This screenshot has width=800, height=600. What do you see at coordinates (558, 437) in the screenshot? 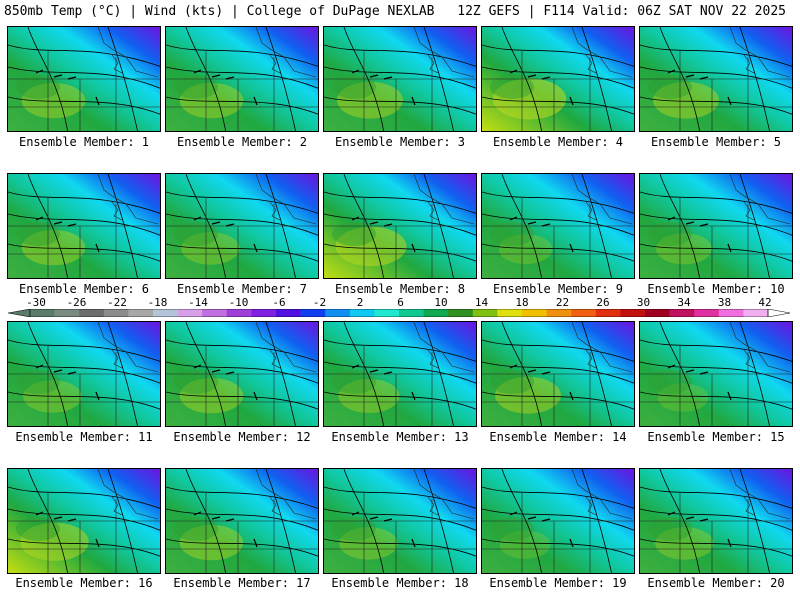
I see `ensemble-member-label: Ensemble Member: 14` at bounding box center [558, 437].